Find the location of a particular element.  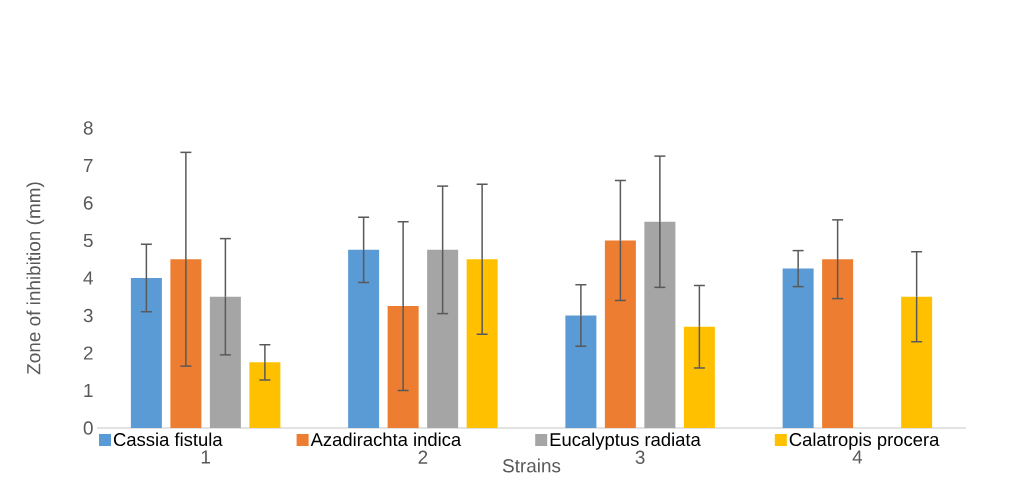

x-tick-label: 1 is located at coordinates (205, 457).